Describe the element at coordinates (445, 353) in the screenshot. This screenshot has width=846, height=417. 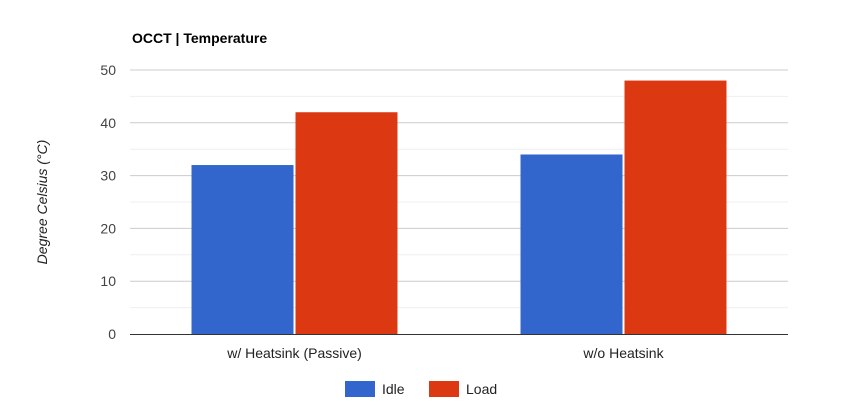
I see `x-axis-categories: w/ Heatsink (Passive) w/o Heatsink` at that location.